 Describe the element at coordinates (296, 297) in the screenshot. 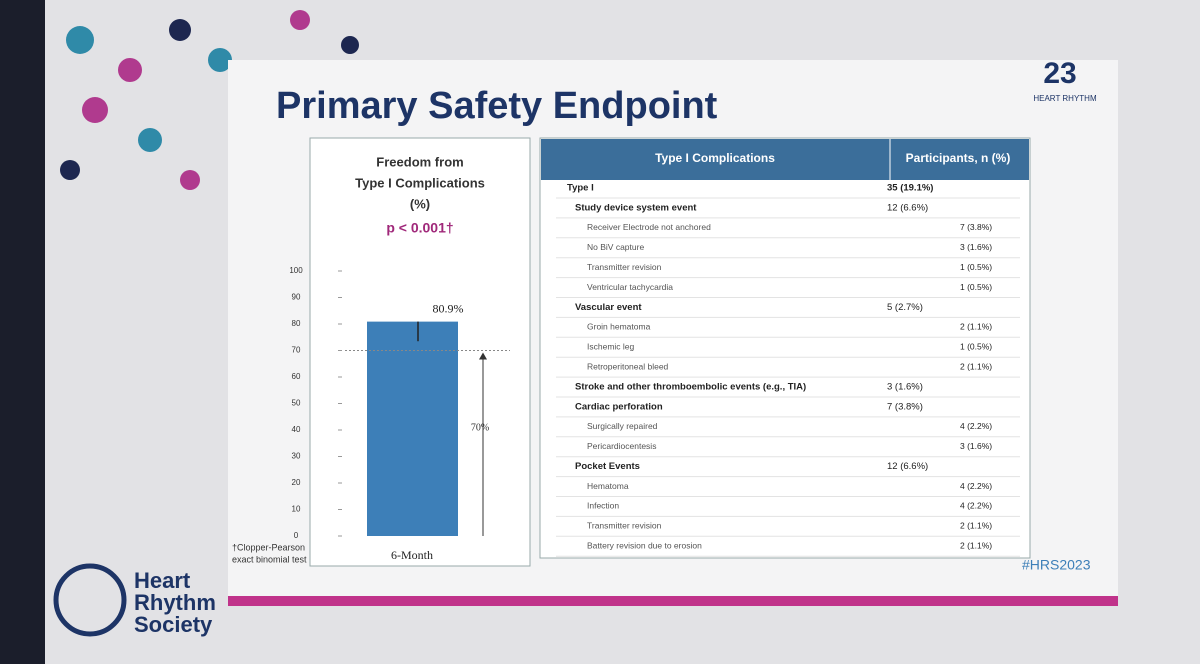

I see `y-tick-label: 90` at that location.